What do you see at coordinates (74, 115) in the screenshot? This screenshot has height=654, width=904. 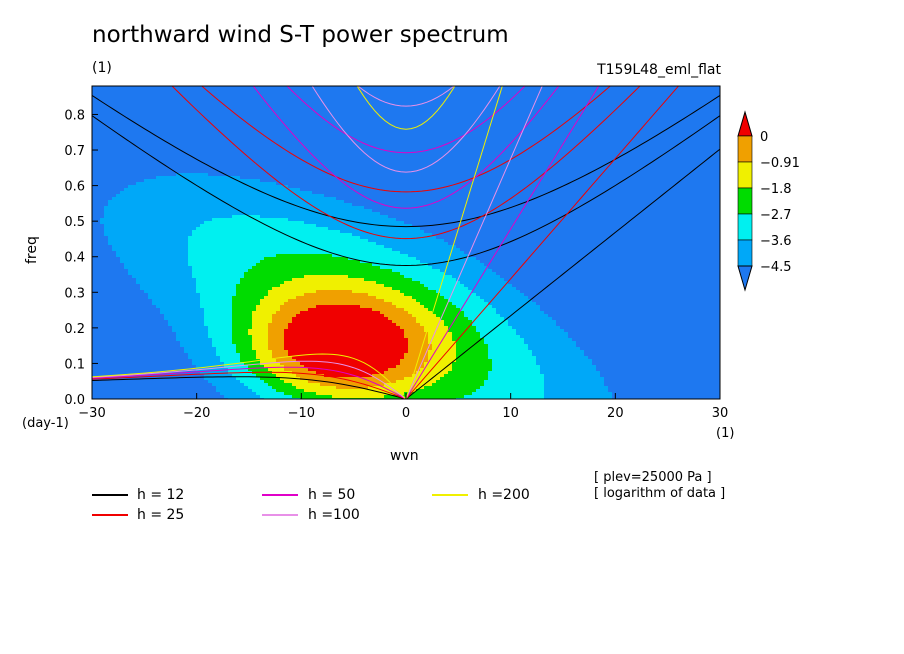 I see `y-tick-label: 0.8` at bounding box center [74, 115].